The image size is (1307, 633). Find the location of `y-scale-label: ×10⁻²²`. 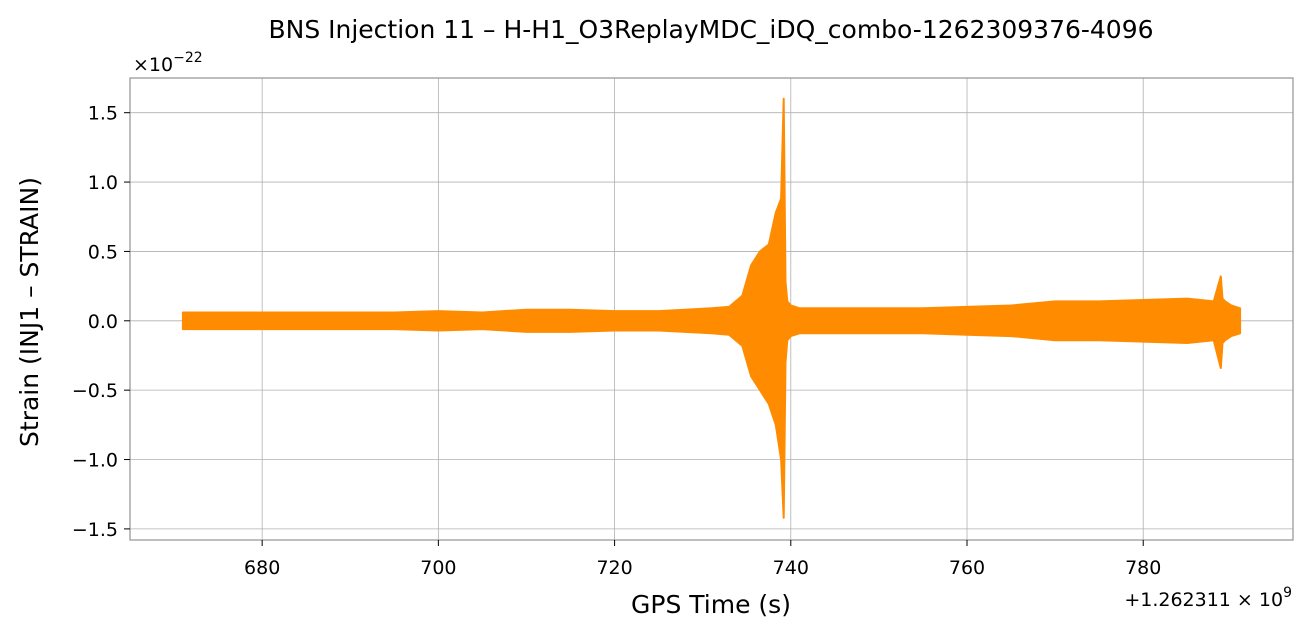

y-scale-label: ×10⁻²² is located at coordinates (168, 63).